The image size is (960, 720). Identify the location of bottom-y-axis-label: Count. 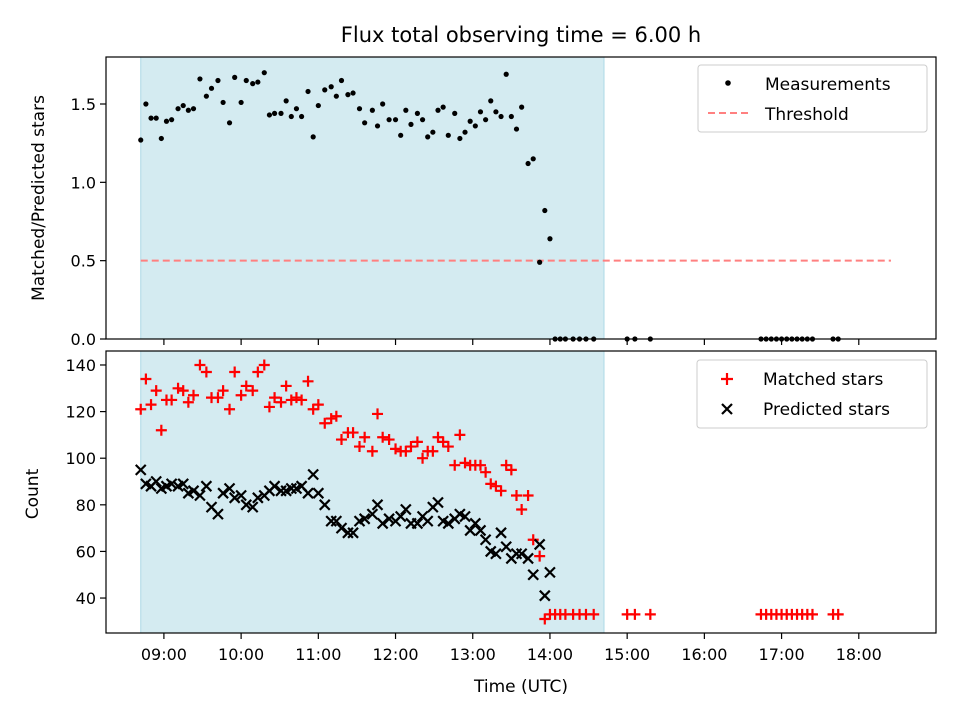
(33, 493).